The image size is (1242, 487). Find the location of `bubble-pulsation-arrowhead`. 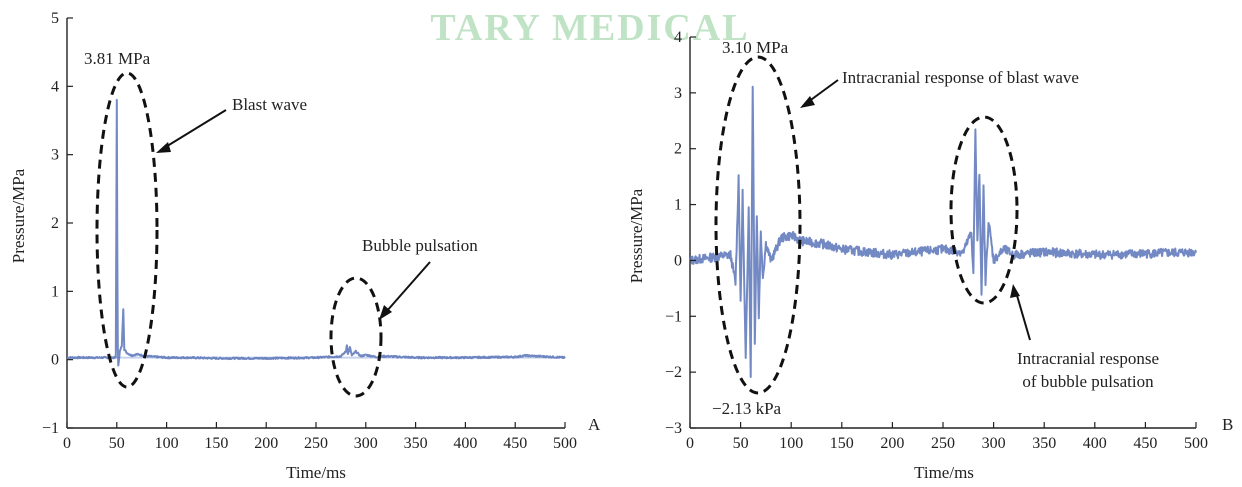

bubble-pulsation-arrowhead is located at coordinates (385, 312).